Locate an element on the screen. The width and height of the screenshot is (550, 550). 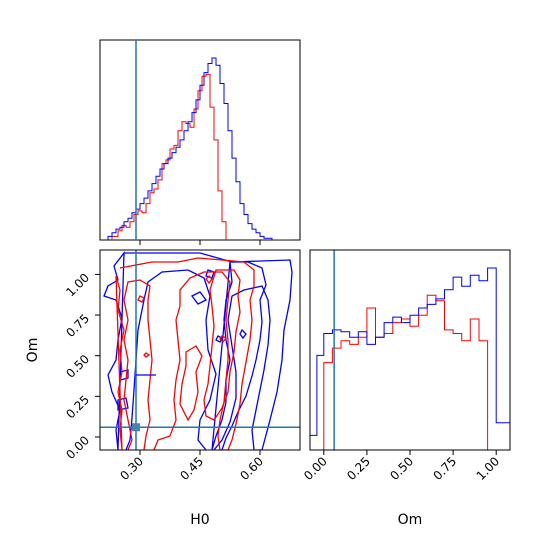
h0-axis-label: H0 is located at coordinates (199, 520).